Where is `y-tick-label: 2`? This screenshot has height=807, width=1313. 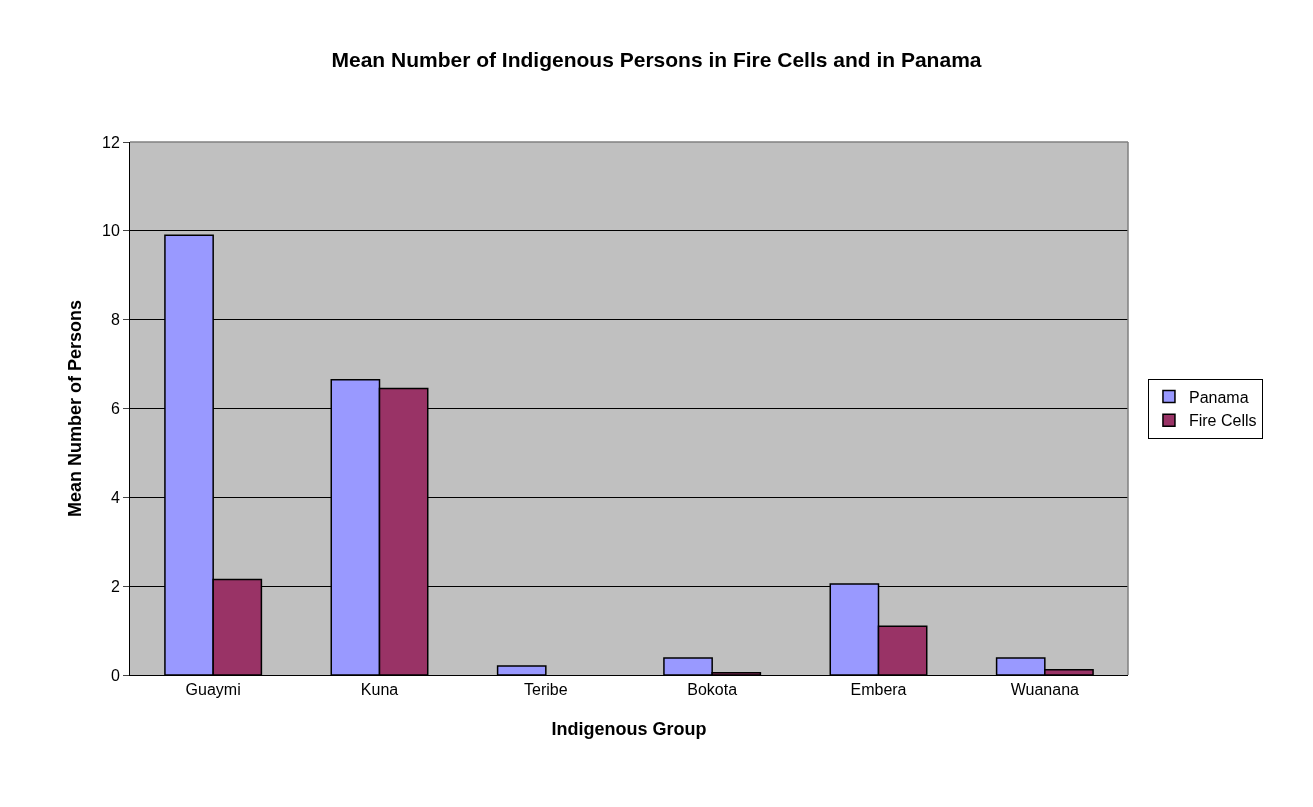 y-tick-label: 2 is located at coordinates (115, 586).